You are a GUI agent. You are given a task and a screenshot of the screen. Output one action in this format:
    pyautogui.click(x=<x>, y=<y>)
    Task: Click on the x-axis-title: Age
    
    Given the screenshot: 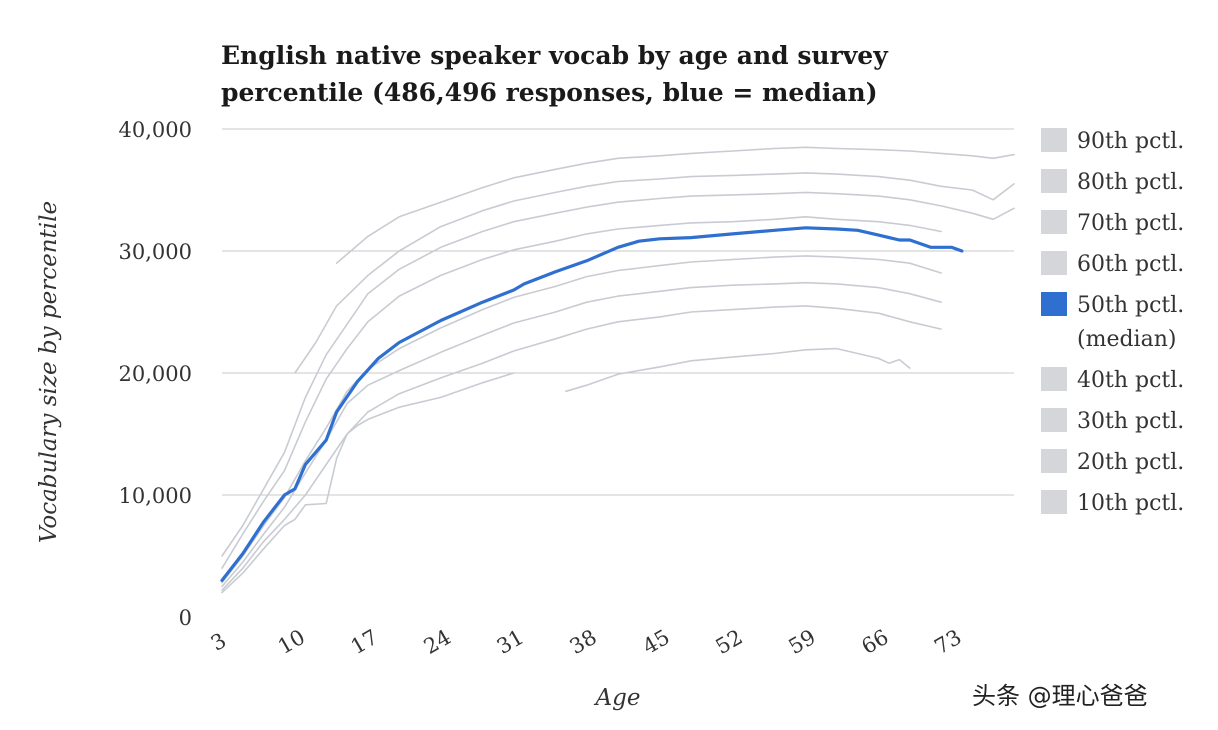 What is the action you would take?
    pyautogui.click(x=617, y=698)
    